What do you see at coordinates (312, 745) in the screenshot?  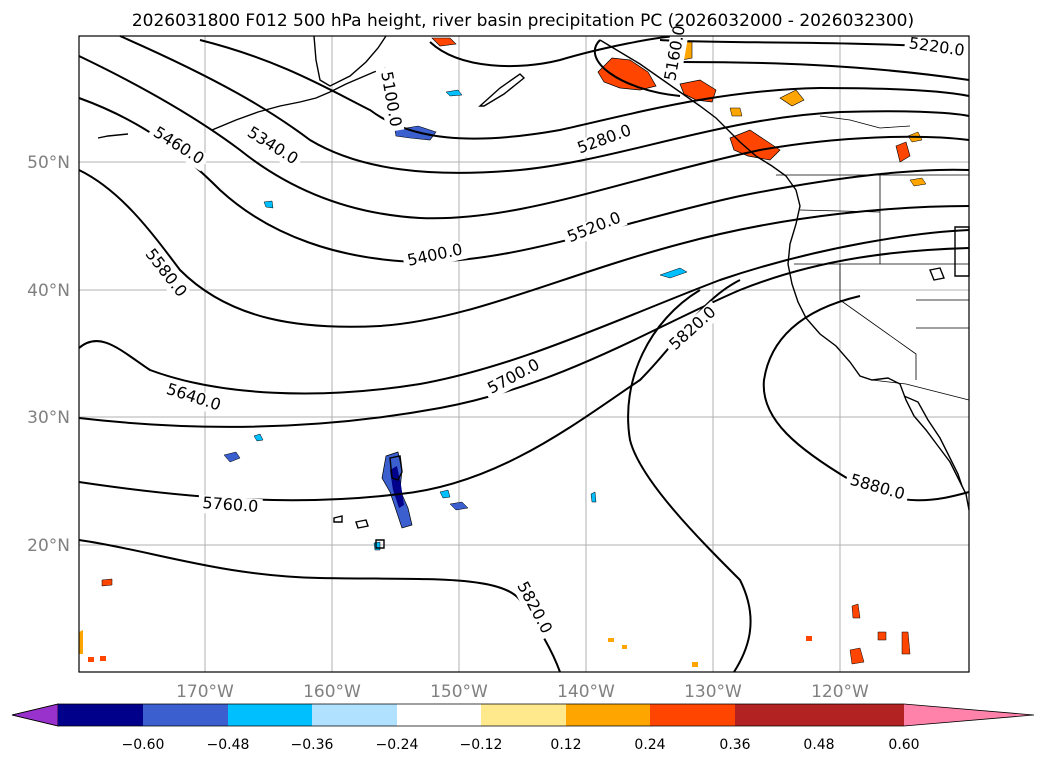 I see `colorbar-tick: −0.36` at bounding box center [312, 745].